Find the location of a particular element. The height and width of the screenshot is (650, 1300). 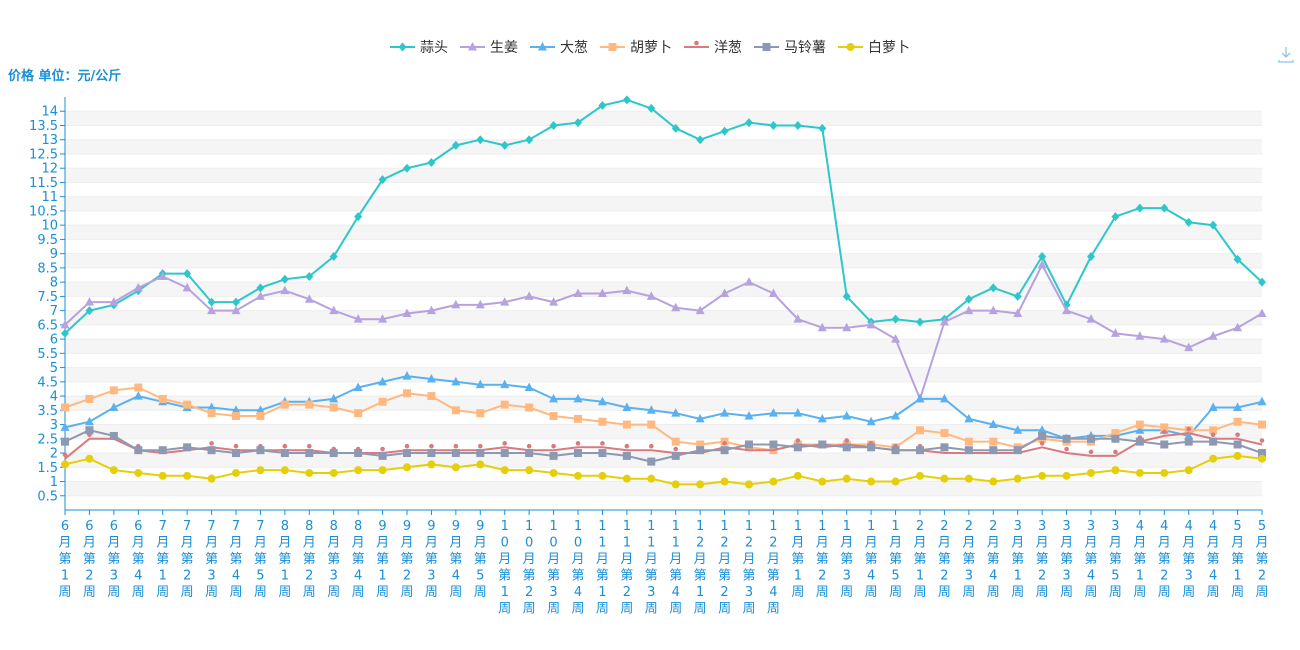

legend-item: 胡萝卜 is located at coordinates (636, 48).